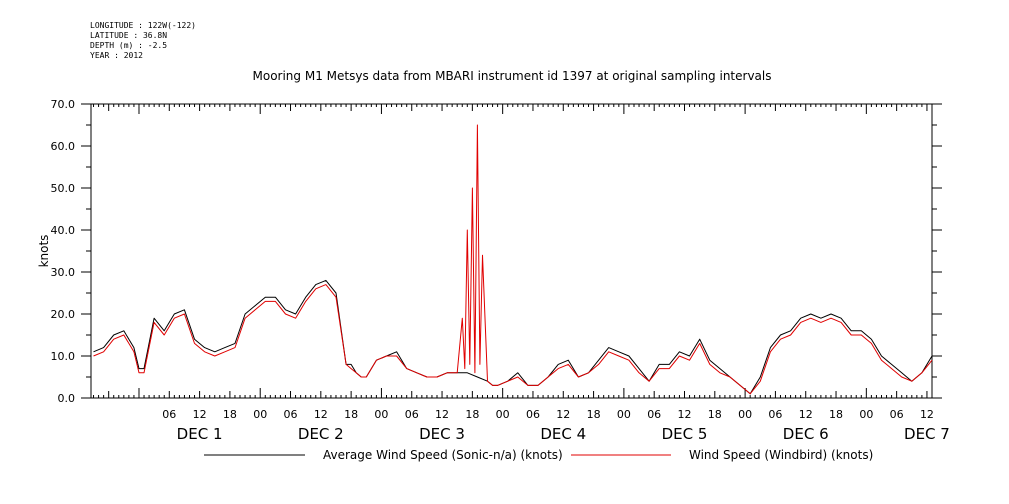 This screenshot has width=1009, height=504. Describe the element at coordinates (63, 104) in the screenshot. I see `y-tick-label: 70.0` at that location.